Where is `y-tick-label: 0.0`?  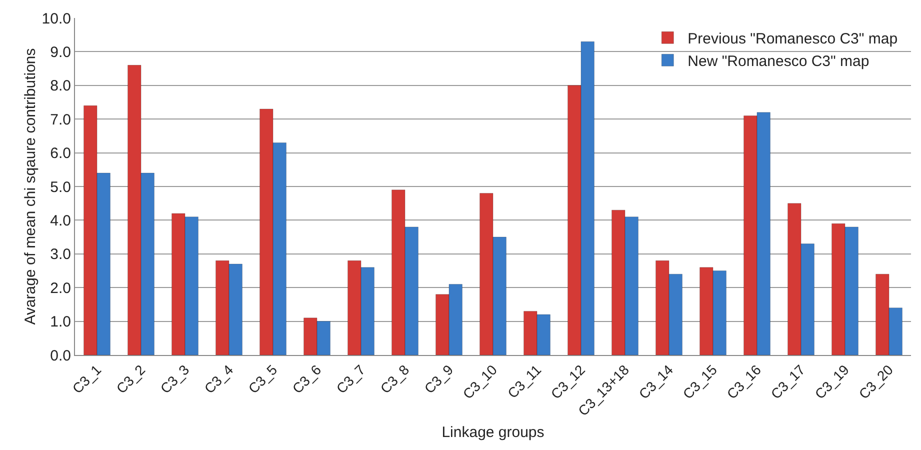
y-tick-label: 0.0 is located at coordinates (60, 355).